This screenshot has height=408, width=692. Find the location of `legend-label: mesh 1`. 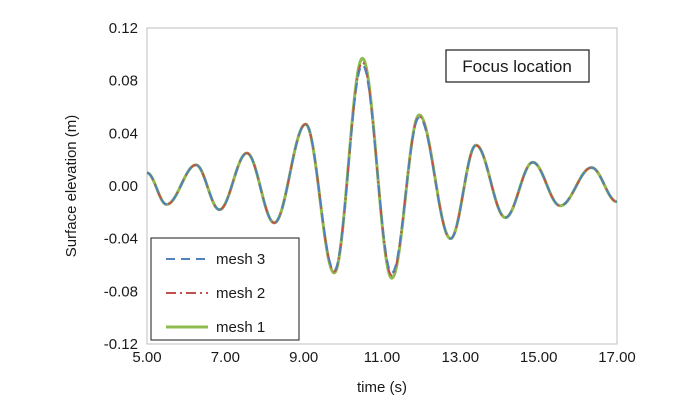

legend-label: mesh 1 is located at coordinates (240, 327).